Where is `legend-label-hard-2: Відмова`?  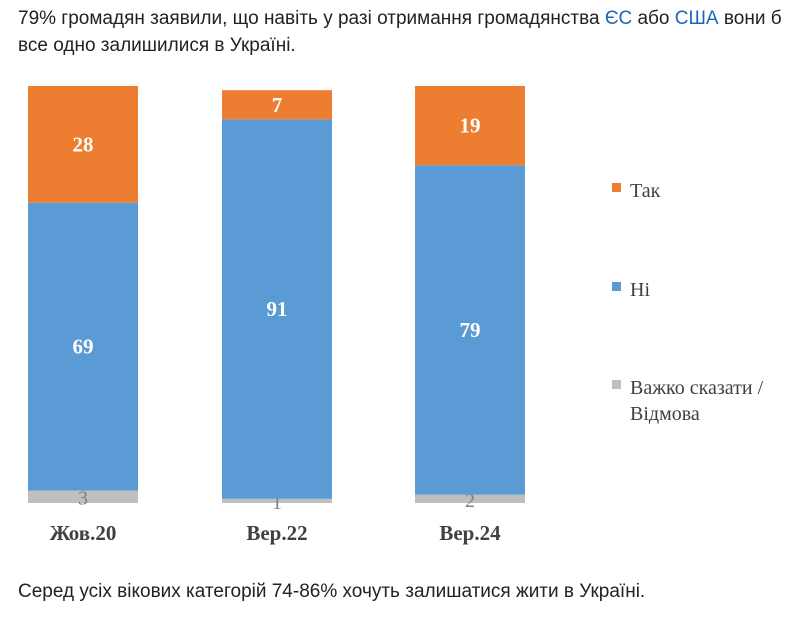 legend-label-hard-2: Відмова is located at coordinates (665, 414).